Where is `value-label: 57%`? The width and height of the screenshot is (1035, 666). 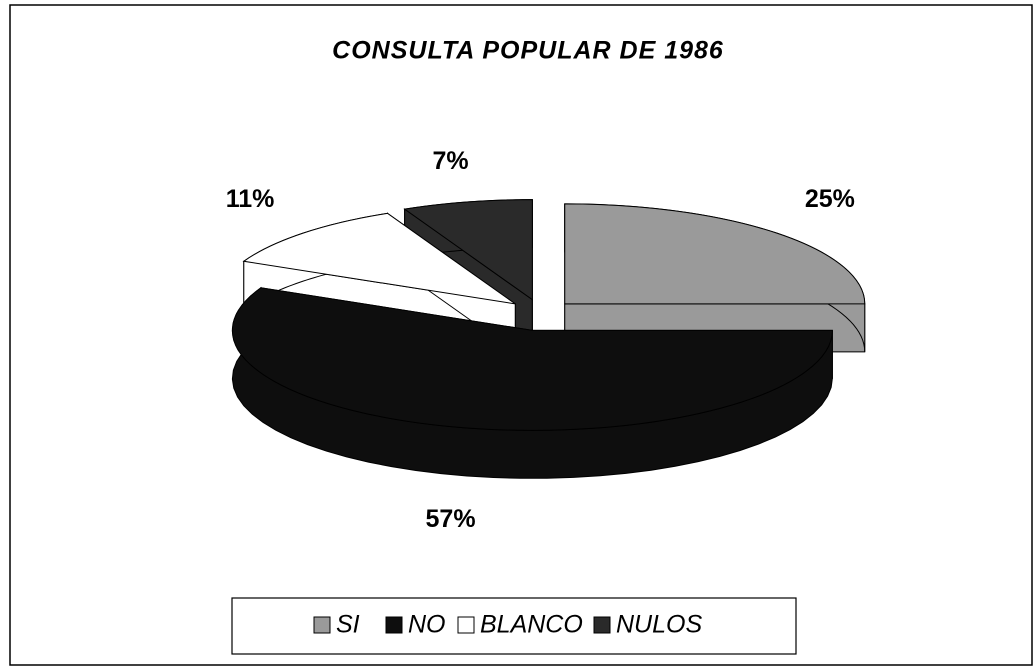 value-label: 57% is located at coordinates (451, 519).